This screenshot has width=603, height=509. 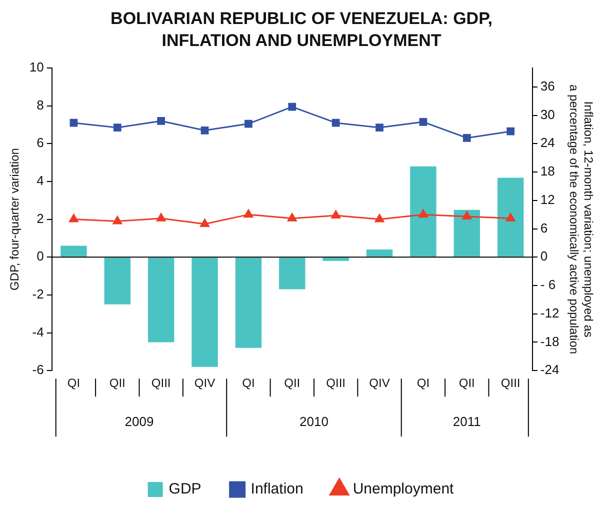 What do you see at coordinates (302, 30) in the screenshot?
I see `chart-title: BOLIVARIAN REPUBLIC OF VENEZUELA: GDP, INFLATION AND UNEMPLOYMENT` at bounding box center [302, 30].